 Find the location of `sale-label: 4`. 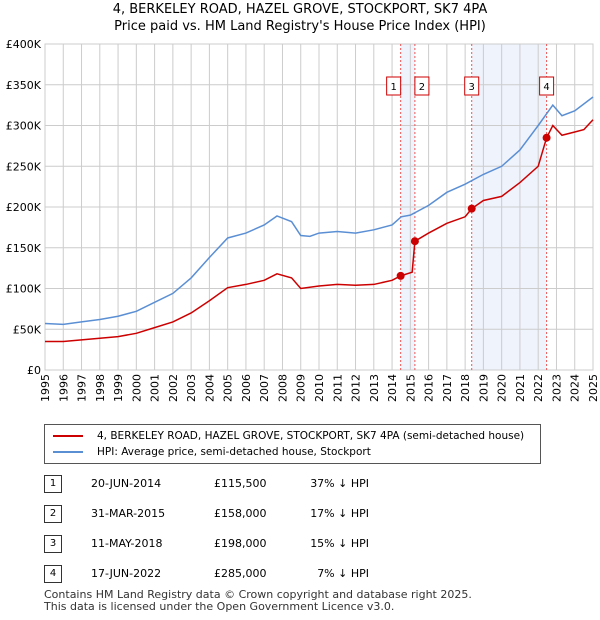

sale-label: 4 is located at coordinates (546, 87).